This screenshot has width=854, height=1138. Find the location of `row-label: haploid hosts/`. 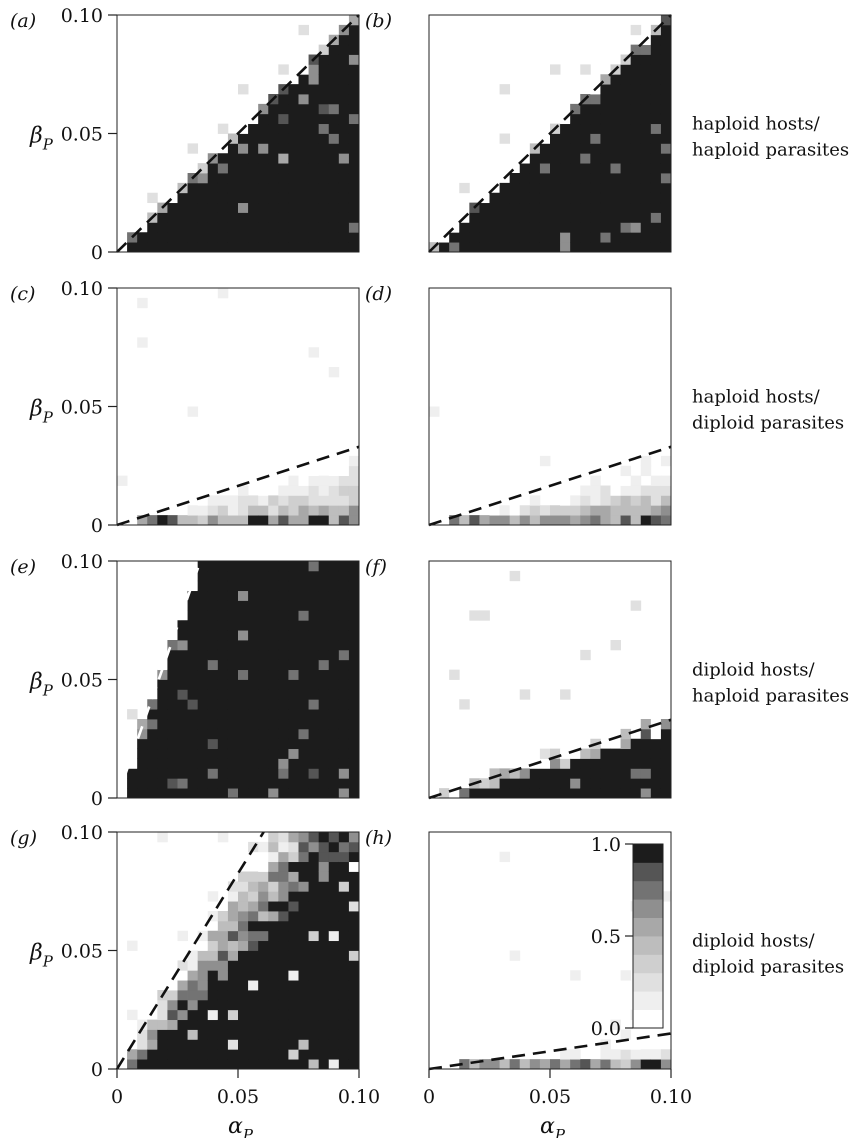

row-label: haploid hosts/ is located at coordinates (756, 397).